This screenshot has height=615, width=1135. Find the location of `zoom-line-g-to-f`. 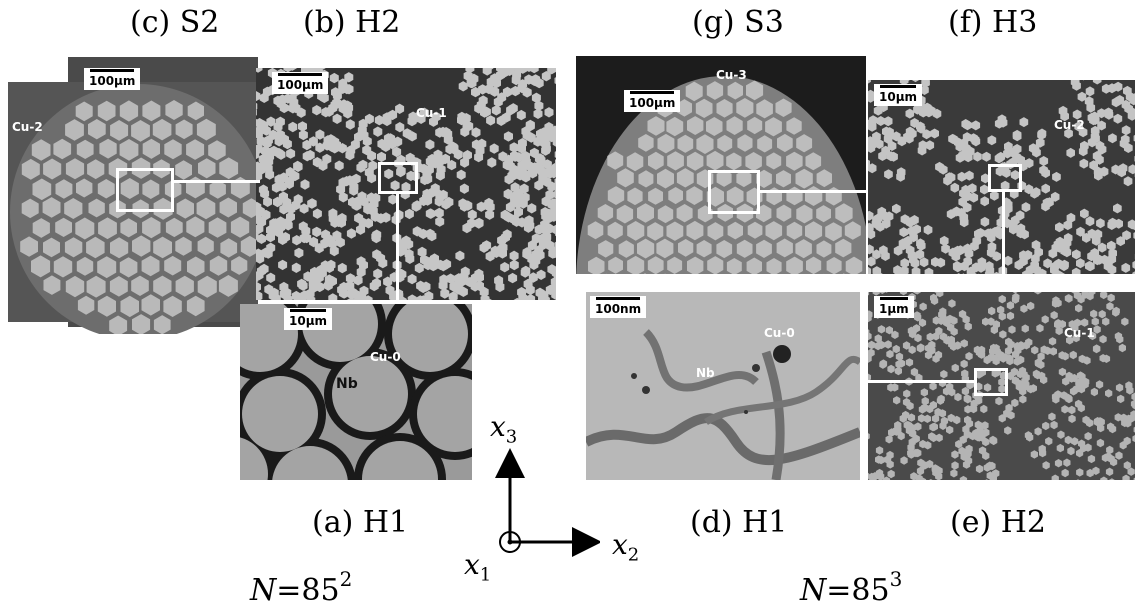

zoom-line-g-to-f is located at coordinates (814, 191).